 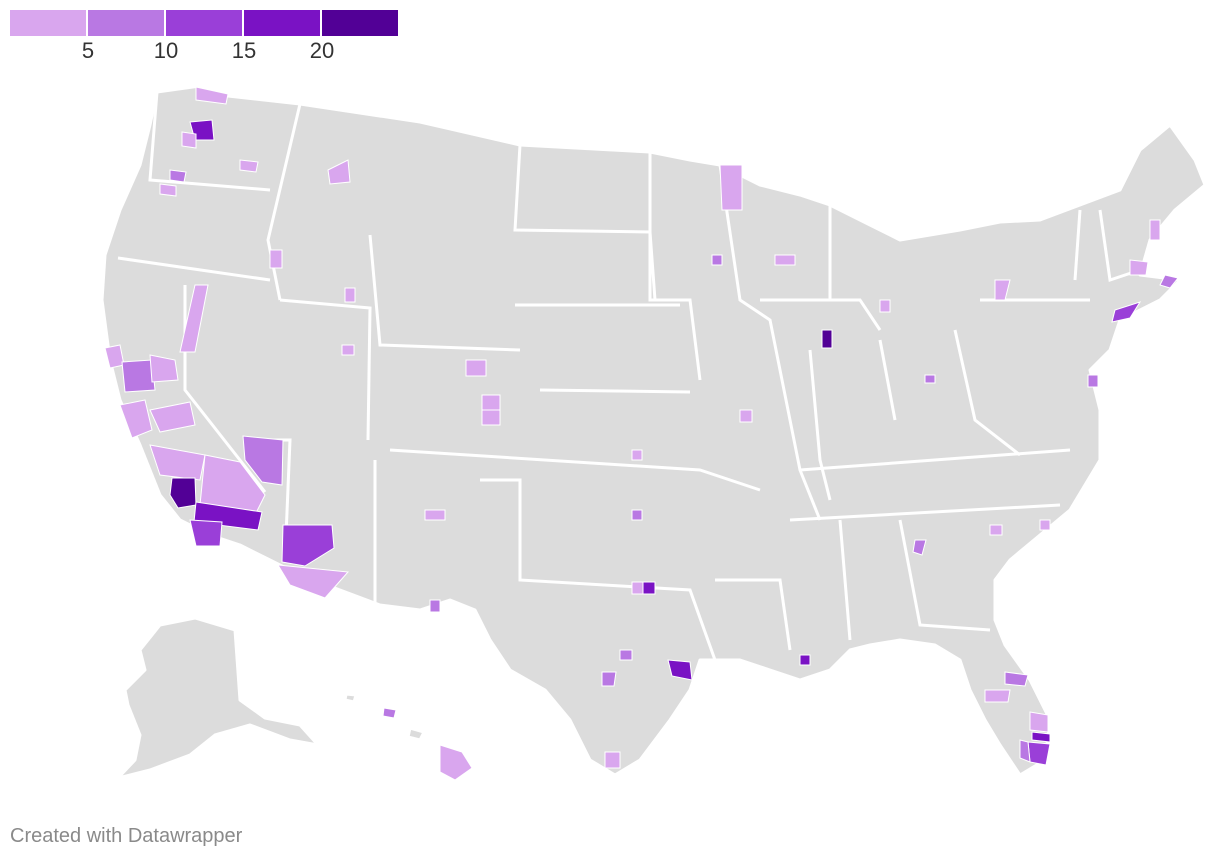 What do you see at coordinates (263, 460) in the screenshot?
I see `county-nv-clark` at bounding box center [263, 460].